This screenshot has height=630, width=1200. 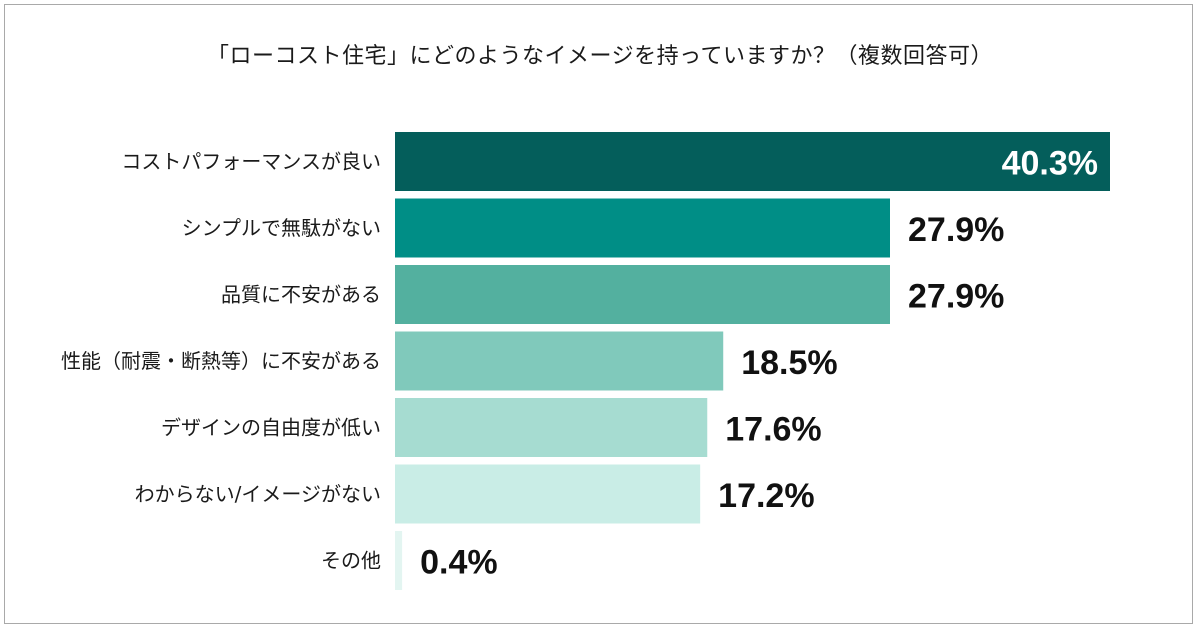 I want to click on value-label-4: 18.5%, so click(x=789, y=363).